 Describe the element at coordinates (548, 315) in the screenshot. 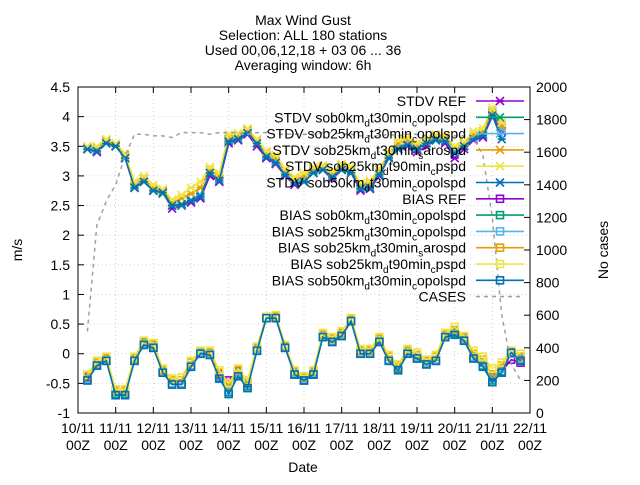

I see `y-tick-label-right: 600` at that location.